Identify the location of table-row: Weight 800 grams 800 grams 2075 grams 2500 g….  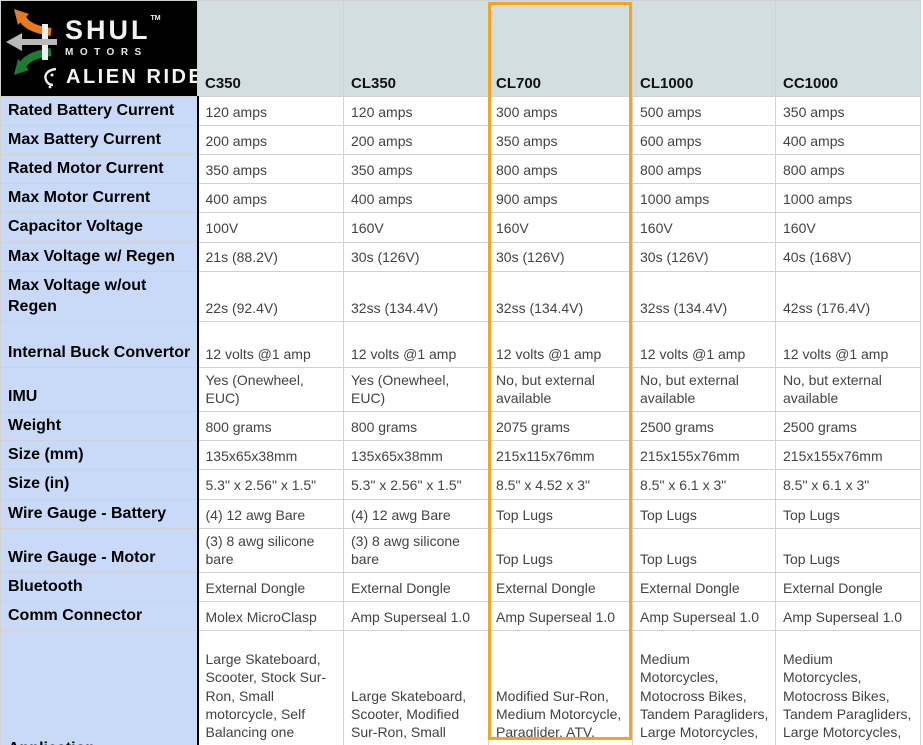
(460, 426).